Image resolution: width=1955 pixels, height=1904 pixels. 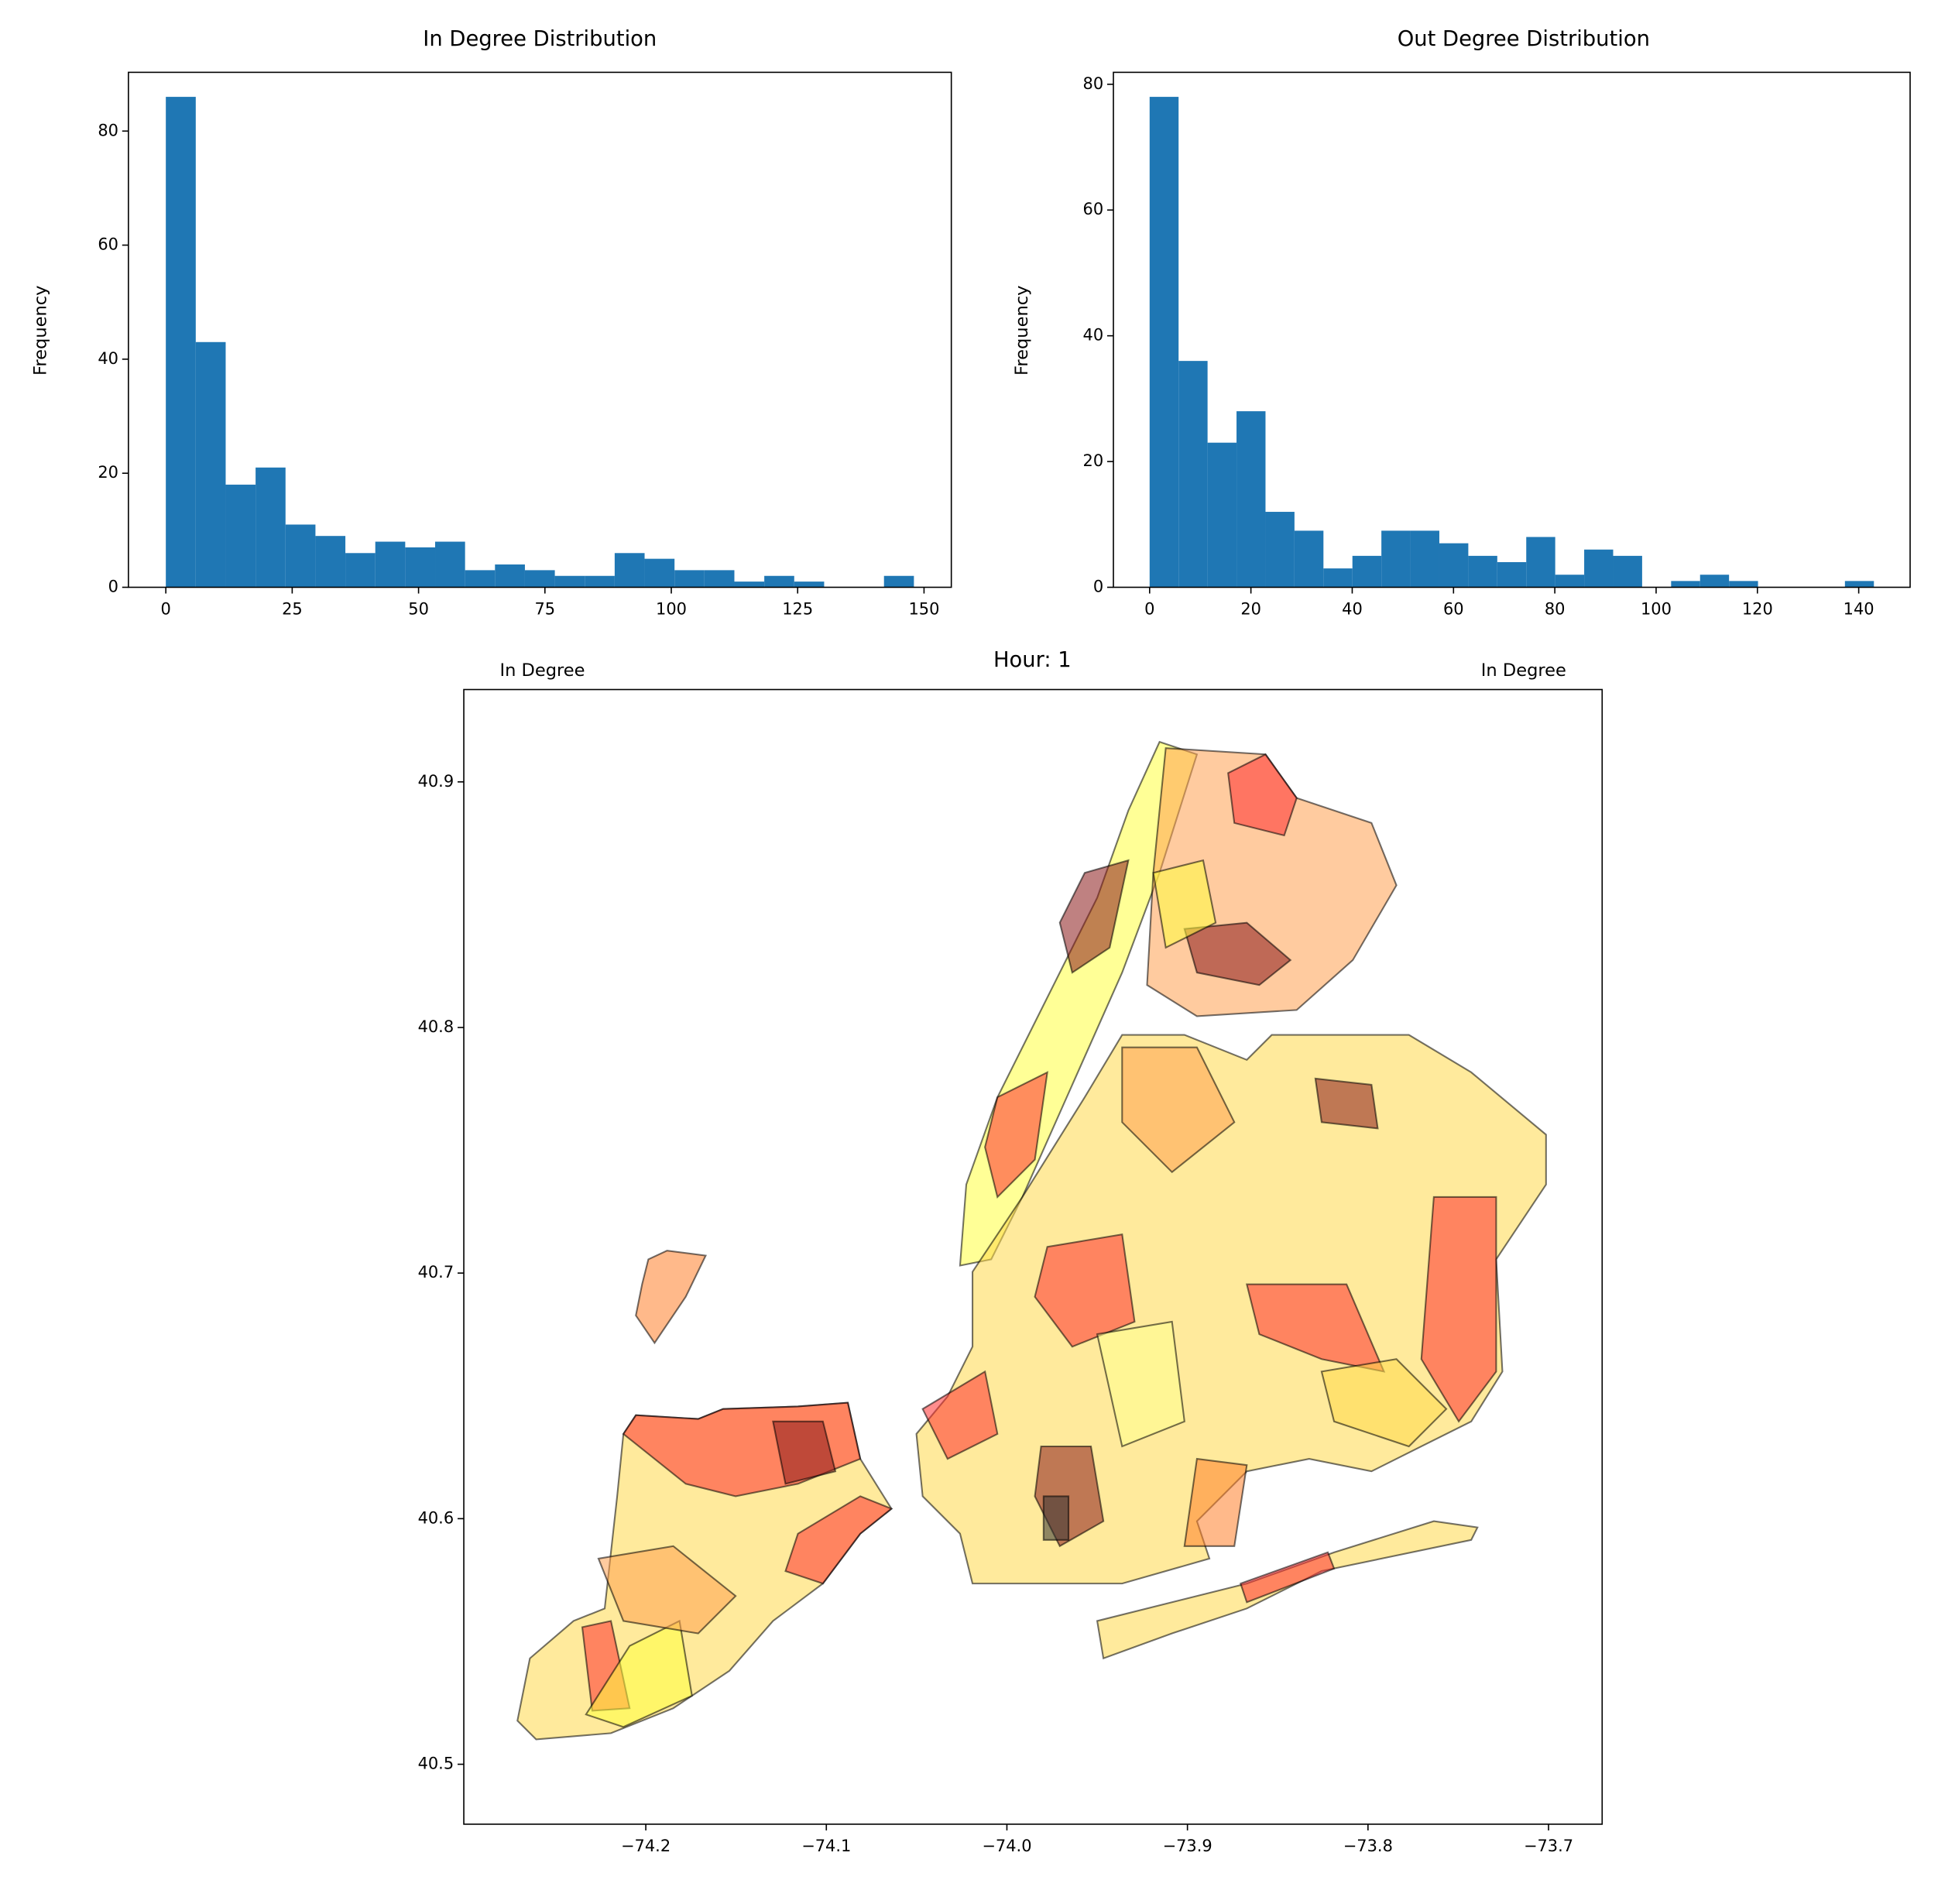 I want to click on x-tick-label: −73.7, so click(x=1548, y=1846).